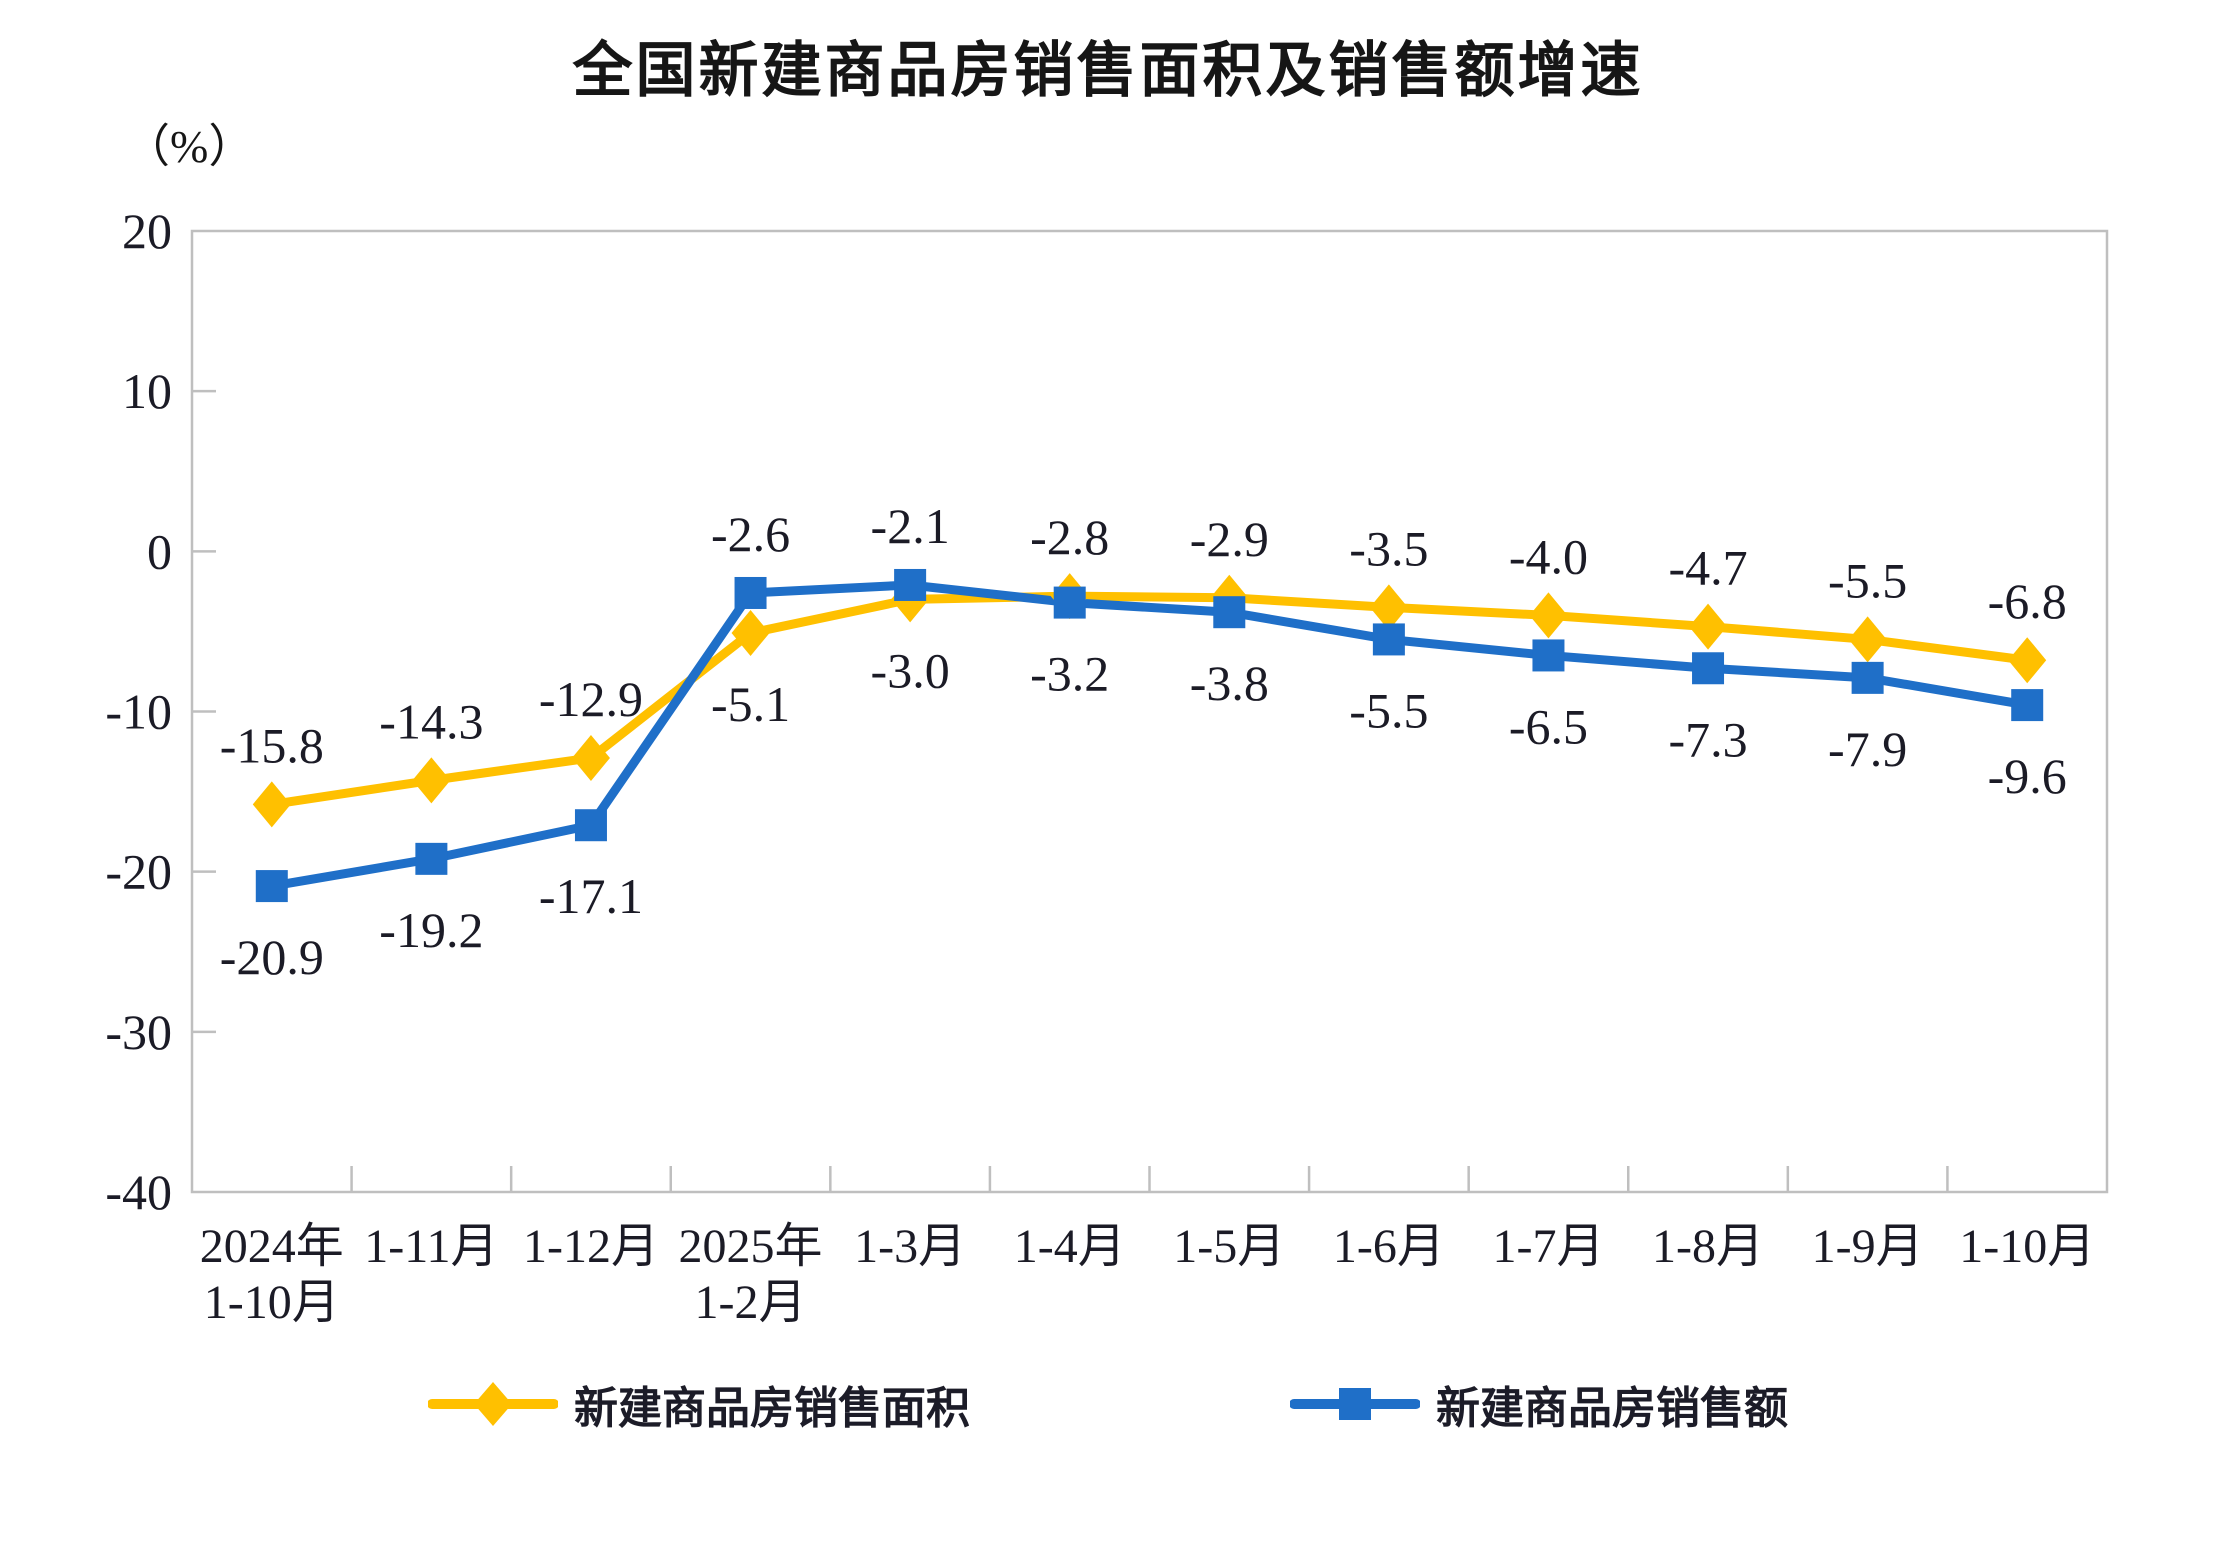 The height and width of the screenshot is (1552, 2216). What do you see at coordinates (431, 721) in the screenshot?
I see `data-label: -14.3` at bounding box center [431, 721].